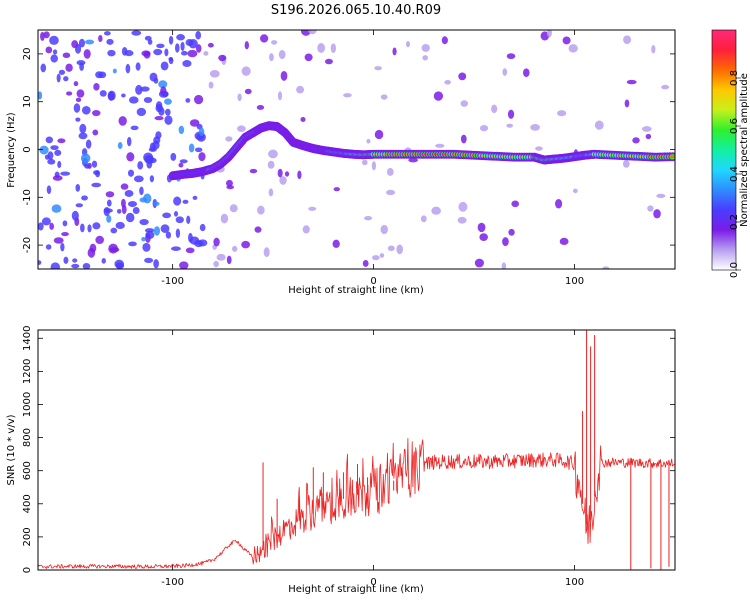  What do you see at coordinates (356, 10) in the screenshot?
I see `chart-title: S196.2026.065.10.40.R09` at bounding box center [356, 10].